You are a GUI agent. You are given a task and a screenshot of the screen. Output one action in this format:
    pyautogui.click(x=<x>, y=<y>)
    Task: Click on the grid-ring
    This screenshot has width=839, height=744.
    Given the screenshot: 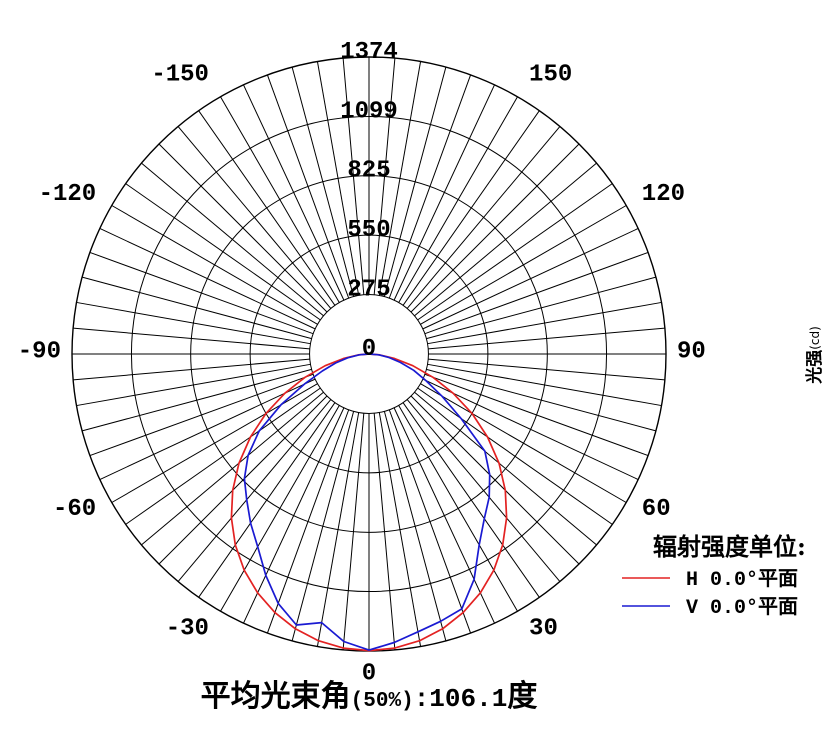 What is the action you would take?
    pyautogui.click(x=369, y=354)
    